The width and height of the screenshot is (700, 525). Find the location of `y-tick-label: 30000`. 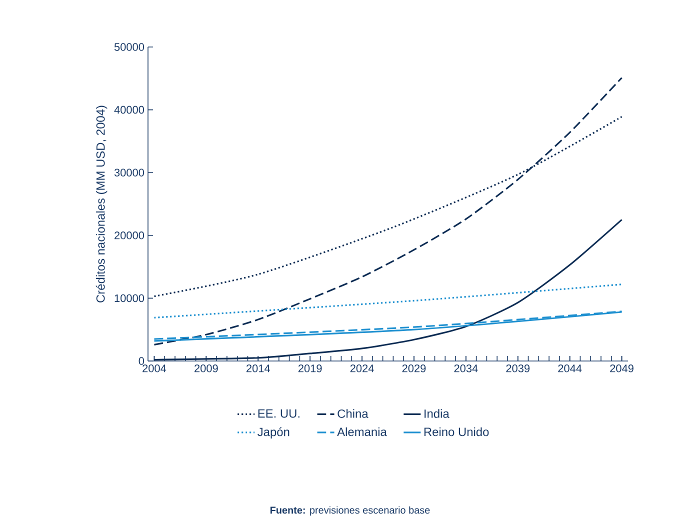

y-tick-label: 30000 is located at coordinates (129, 172).